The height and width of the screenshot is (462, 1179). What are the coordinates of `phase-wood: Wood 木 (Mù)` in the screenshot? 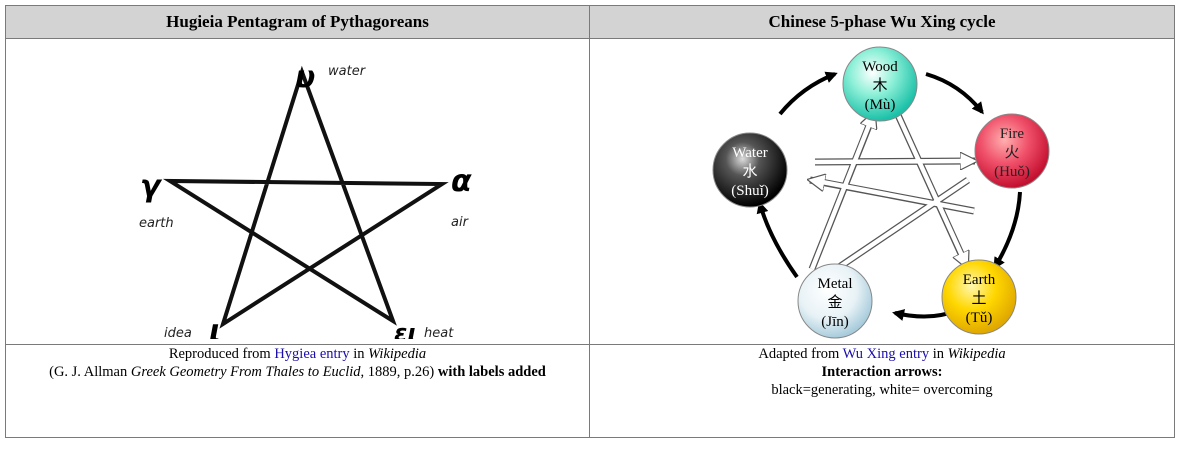 It's located at (880, 84).